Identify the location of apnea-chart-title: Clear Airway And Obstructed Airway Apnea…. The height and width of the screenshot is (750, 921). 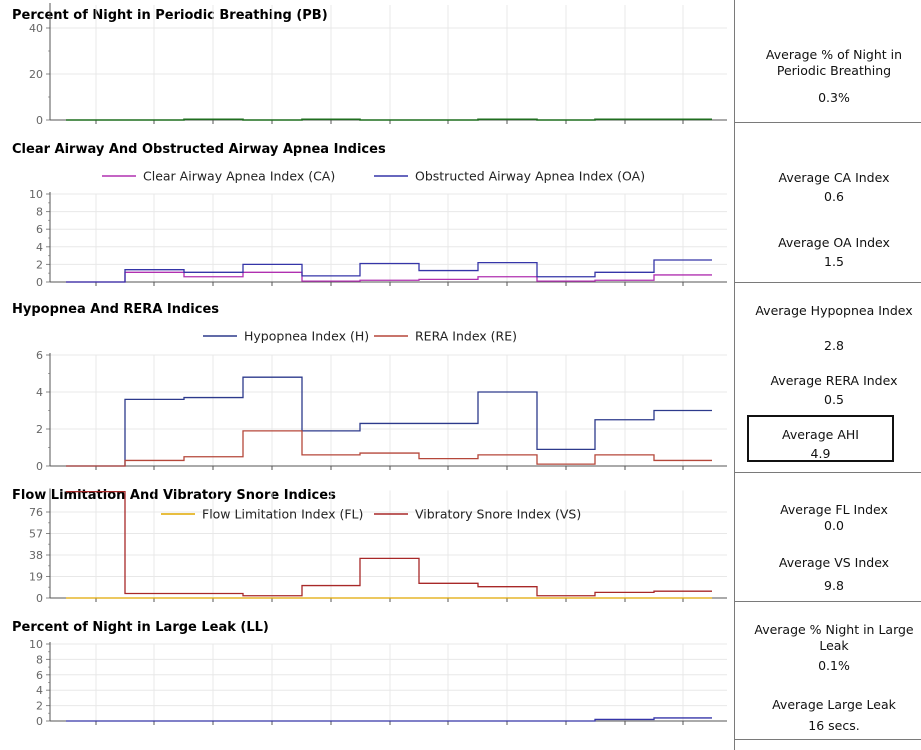
(199, 149).